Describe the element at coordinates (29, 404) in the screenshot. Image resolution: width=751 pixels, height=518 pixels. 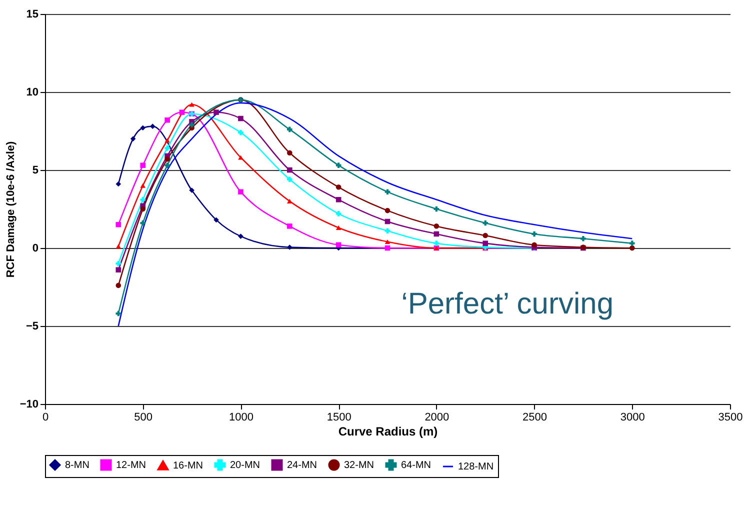
I see `y-tick-label: −10` at that location.